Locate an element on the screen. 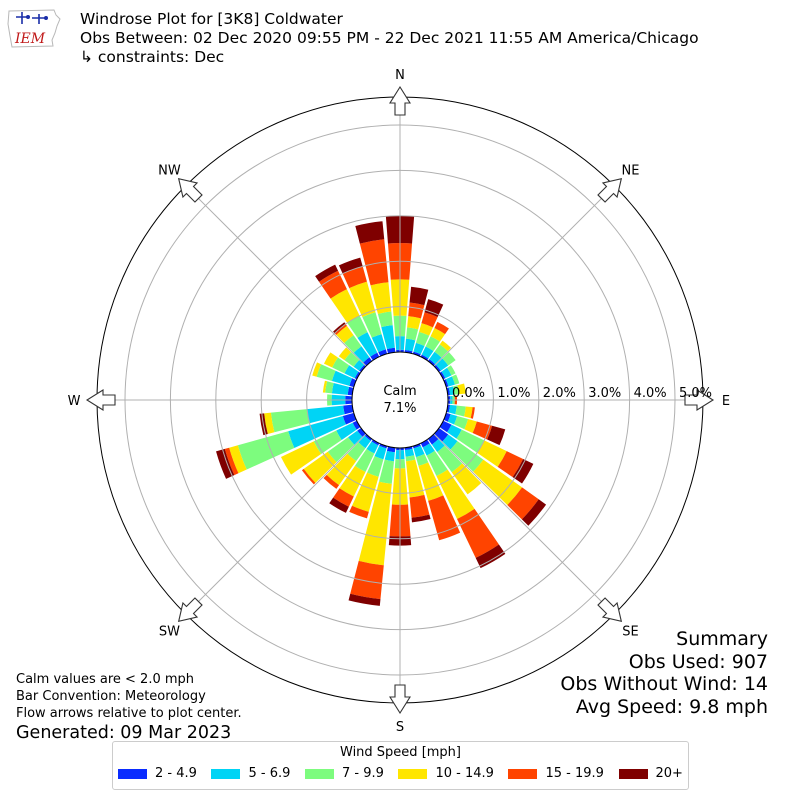 Image resolution: width=800 pixels, height=800 pixels. direction-label-w: W is located at coordinates (74, 401).